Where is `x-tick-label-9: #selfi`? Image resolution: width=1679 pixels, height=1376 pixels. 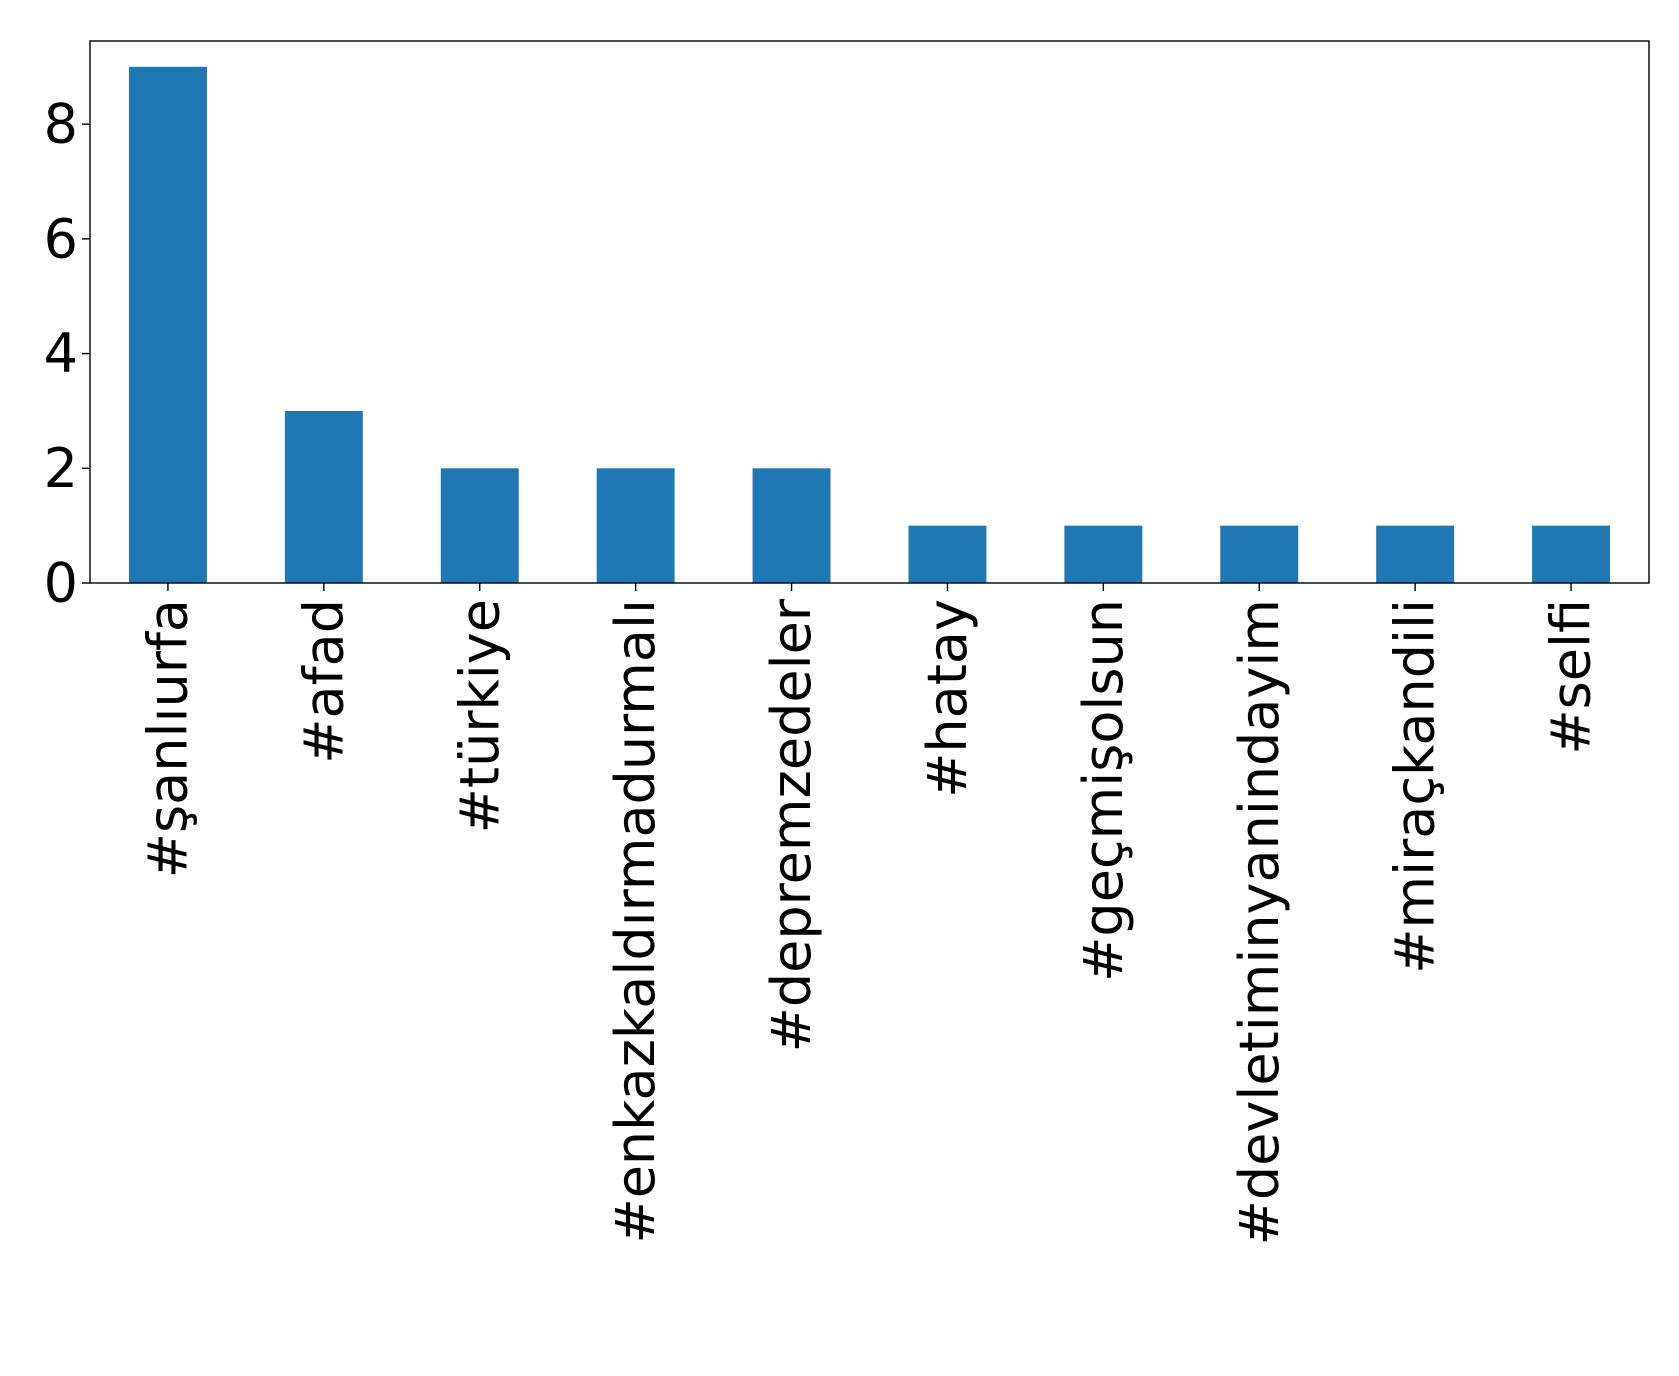 x-tick-label-9: #selfi is located at coordinates (1571, 677).